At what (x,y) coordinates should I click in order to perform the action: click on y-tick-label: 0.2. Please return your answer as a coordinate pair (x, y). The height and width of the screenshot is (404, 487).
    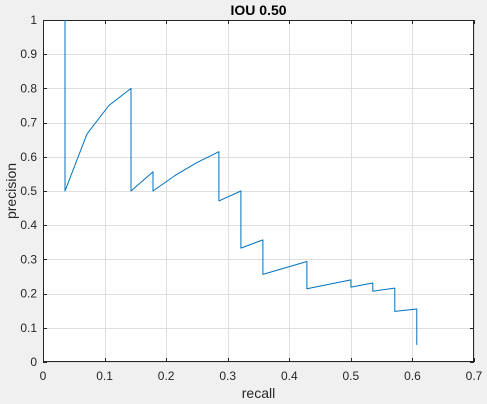
    Looking at the image, I should click on (28, 294).